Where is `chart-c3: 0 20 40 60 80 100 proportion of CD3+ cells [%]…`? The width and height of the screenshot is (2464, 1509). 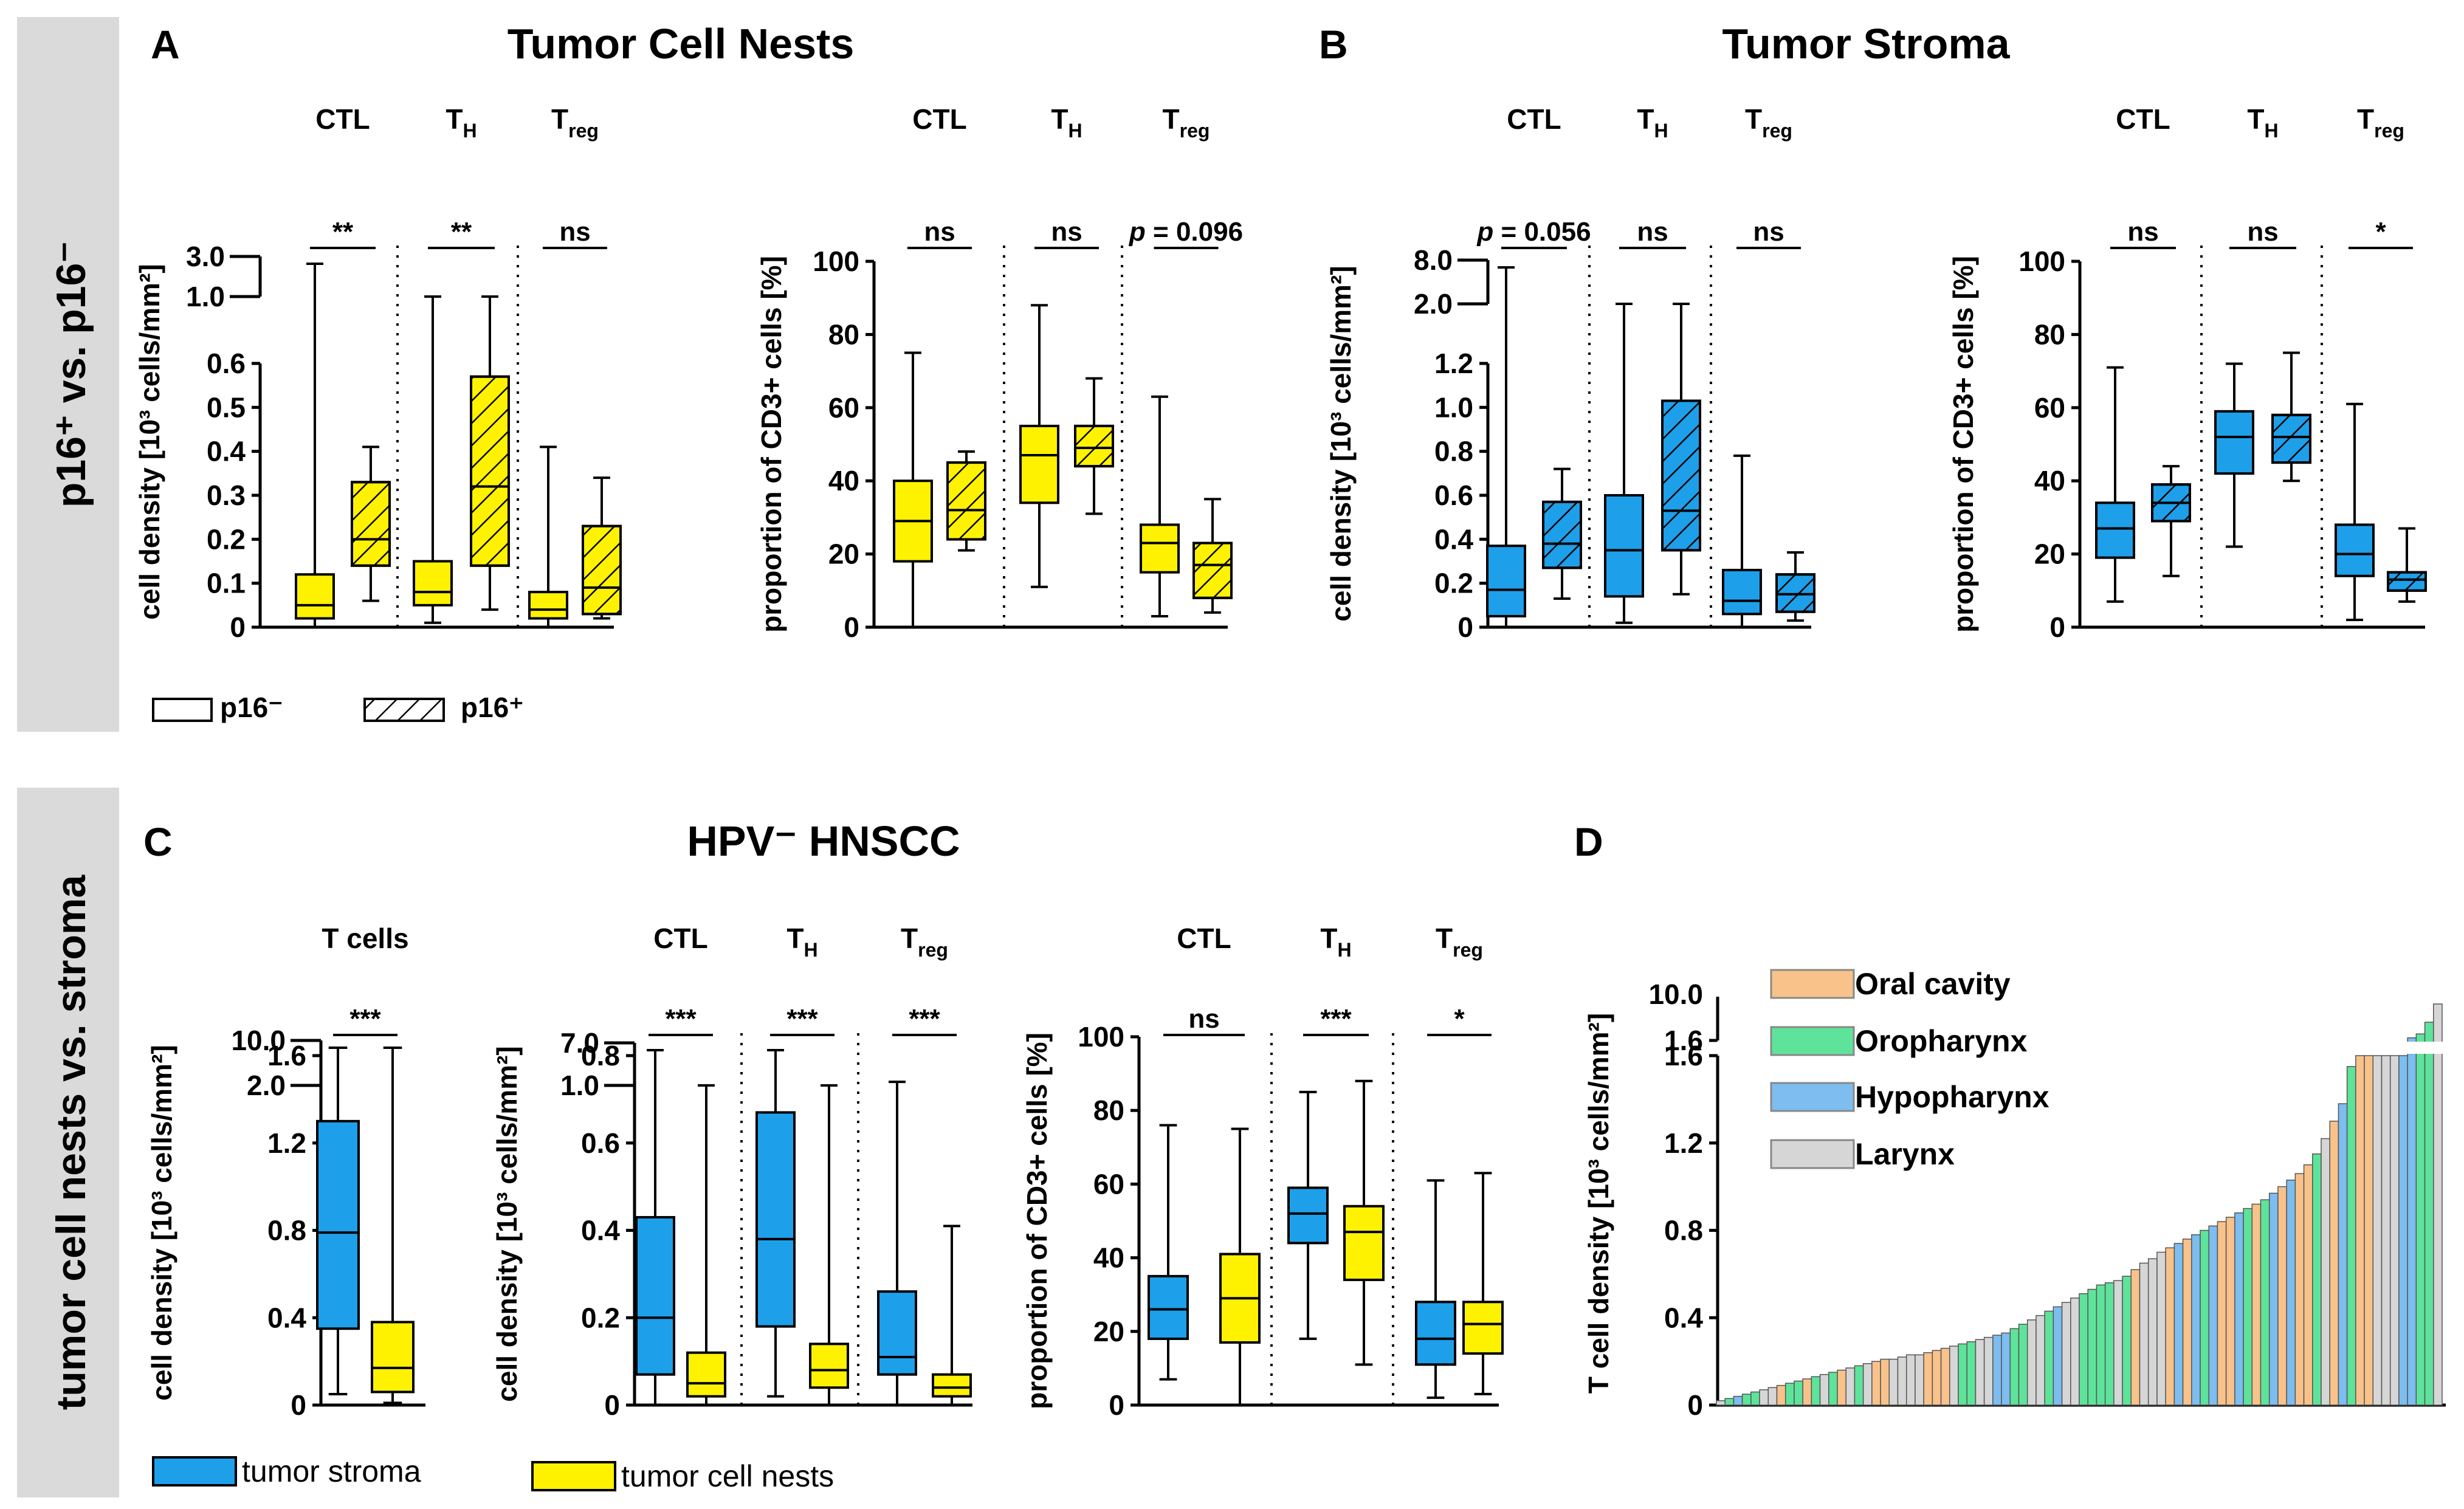 chart-c3: 0 20 40 60 80 100 proportion of CD3+ cells [%]… is located at coordinates (1263, 1172).